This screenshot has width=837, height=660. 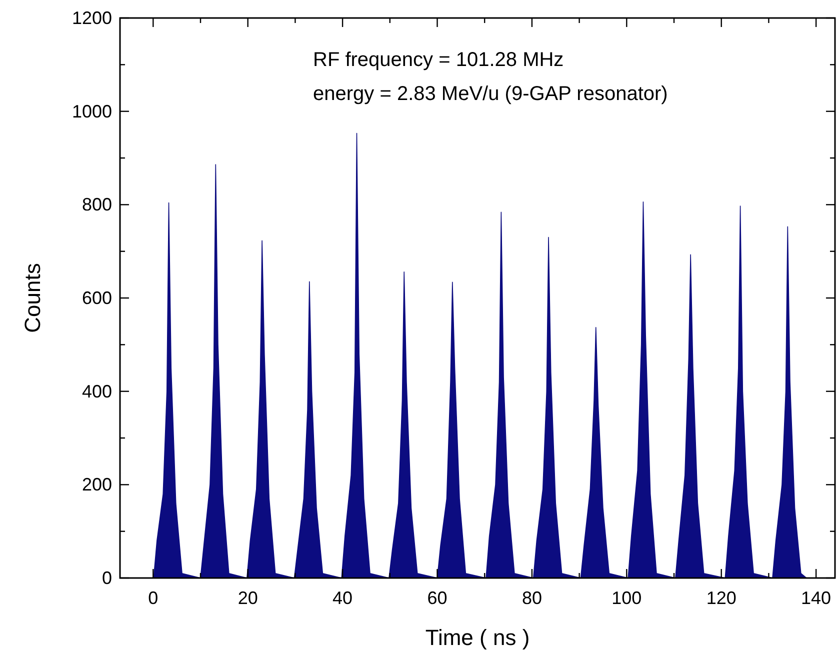 What do you see at coordinates (92, 111) in the screenshot?
I see `y-tick-label: 1000` at bounding box center [92, 111].